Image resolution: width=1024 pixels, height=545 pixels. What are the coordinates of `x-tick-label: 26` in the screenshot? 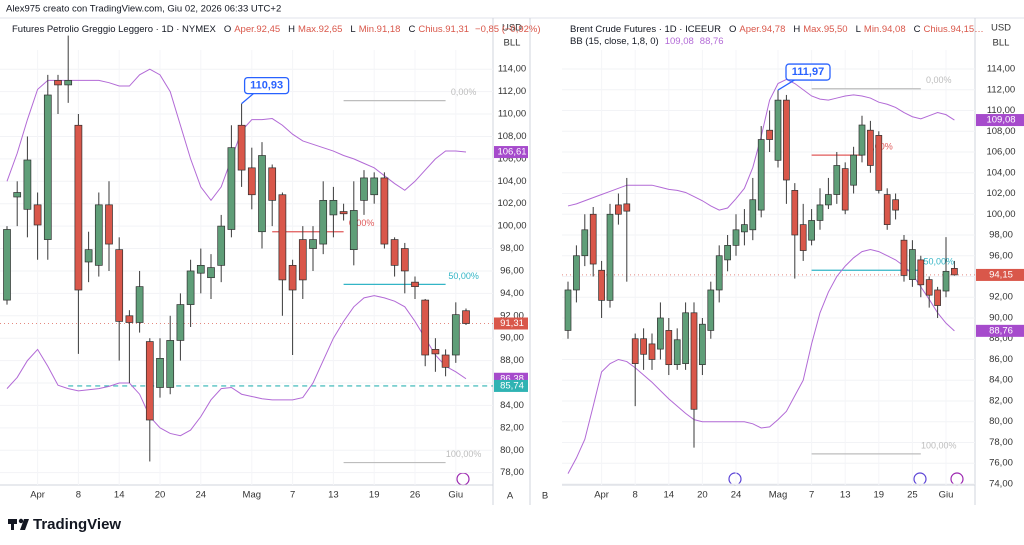 It's located at (415, 495).